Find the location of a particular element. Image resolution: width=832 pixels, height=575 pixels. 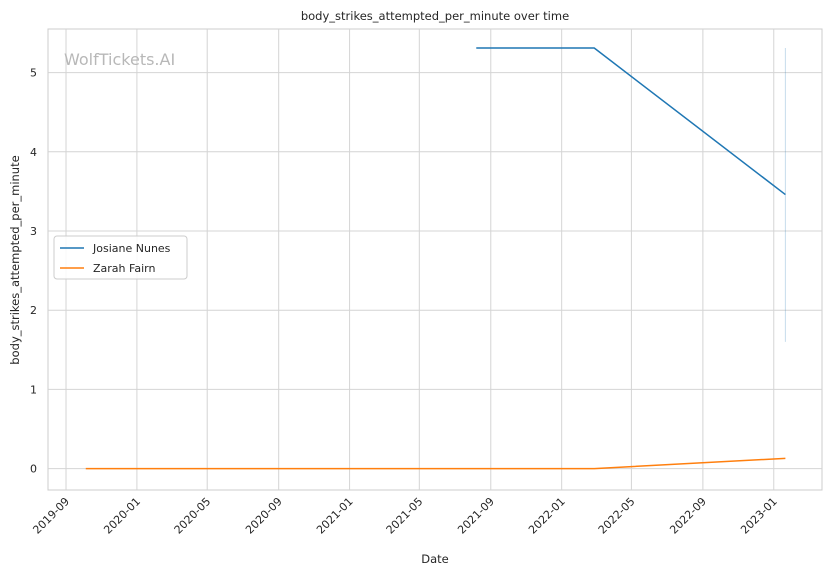

x-tick-label: 2022-09 is located at coordinates (688, 516).